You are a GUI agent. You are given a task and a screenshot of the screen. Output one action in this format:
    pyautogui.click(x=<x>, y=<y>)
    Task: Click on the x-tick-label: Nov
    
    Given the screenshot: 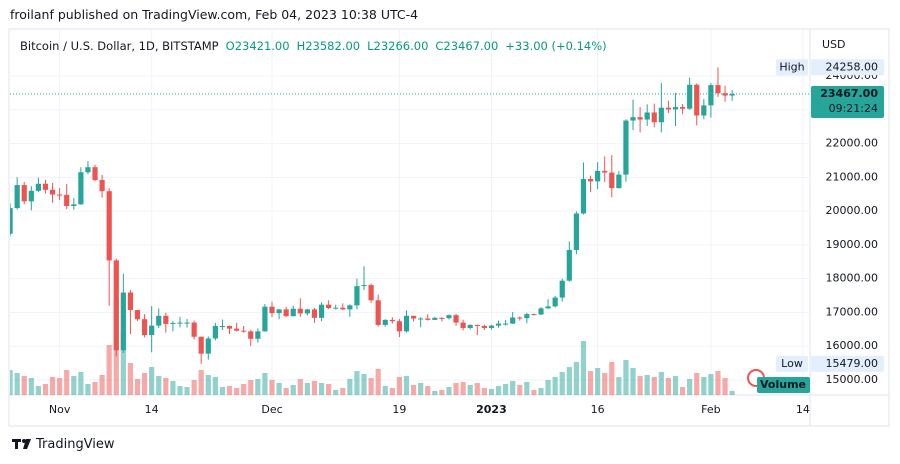 What is the action you would take?
    pyautogui.click(x=60, y=409)
    